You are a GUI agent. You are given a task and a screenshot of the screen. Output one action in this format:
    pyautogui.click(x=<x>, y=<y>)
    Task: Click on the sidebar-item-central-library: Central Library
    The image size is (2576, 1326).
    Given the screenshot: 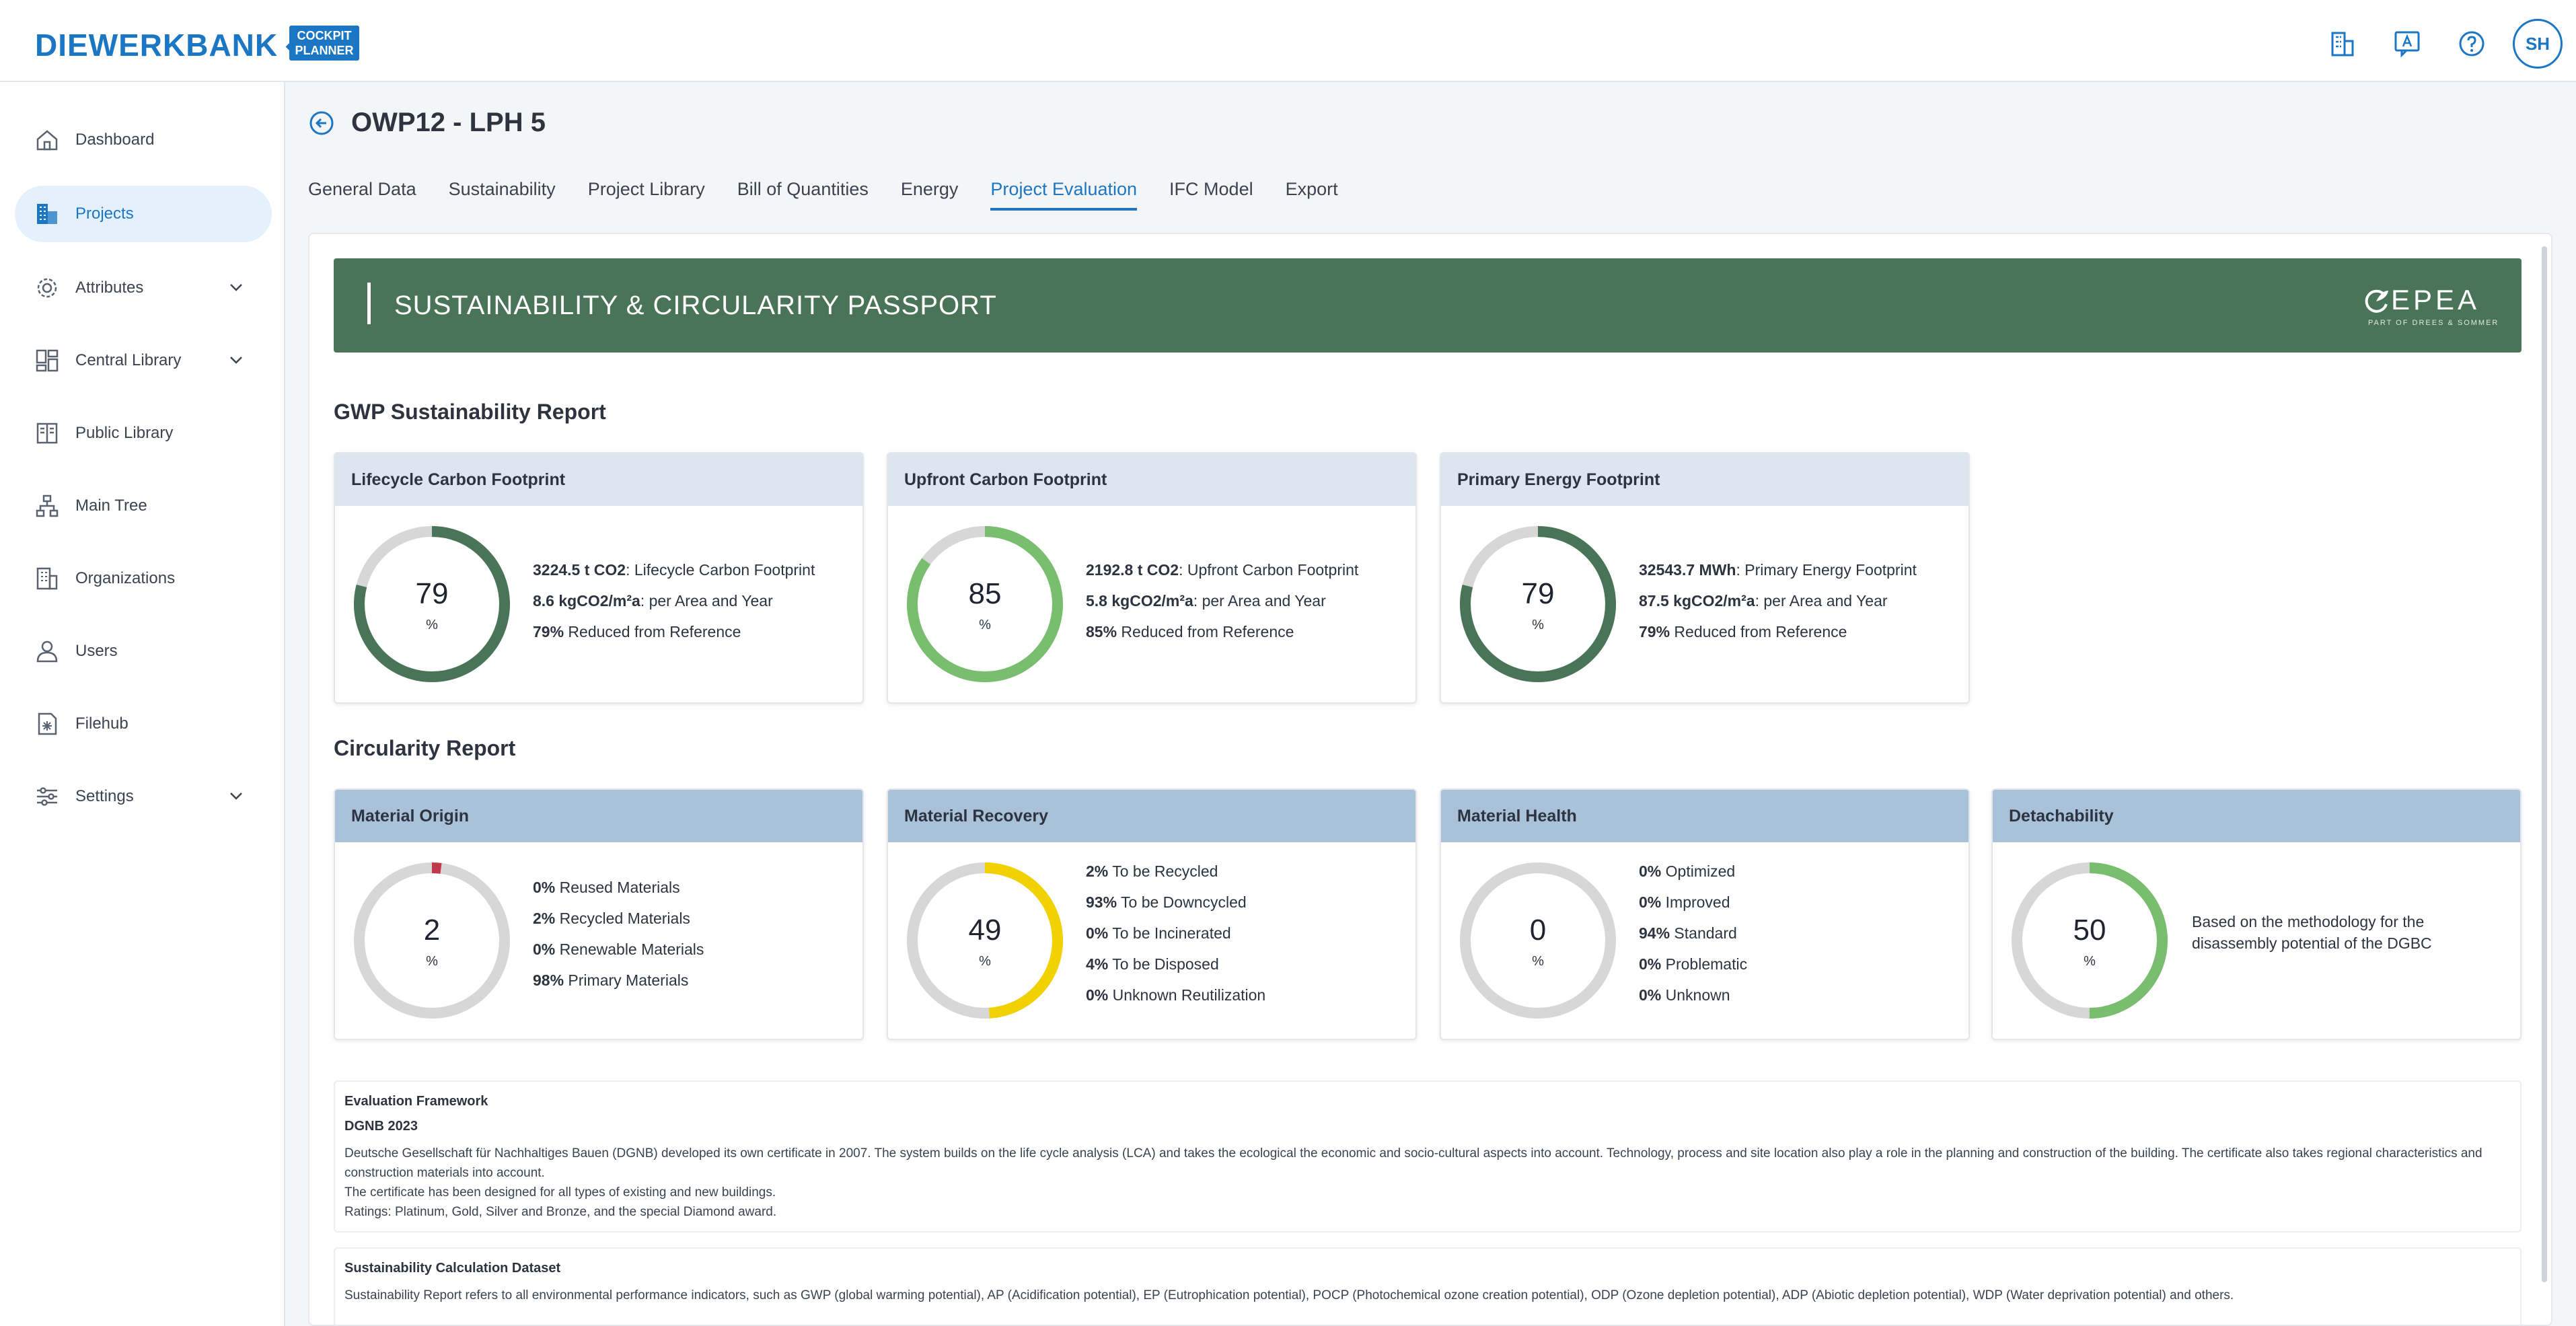 What is the action you would take?
    pyautogui.click(x=143, y=360)
    